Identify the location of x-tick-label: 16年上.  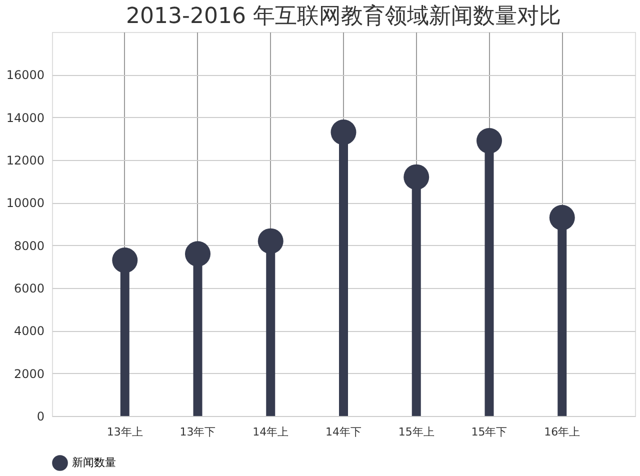
(562, 432).